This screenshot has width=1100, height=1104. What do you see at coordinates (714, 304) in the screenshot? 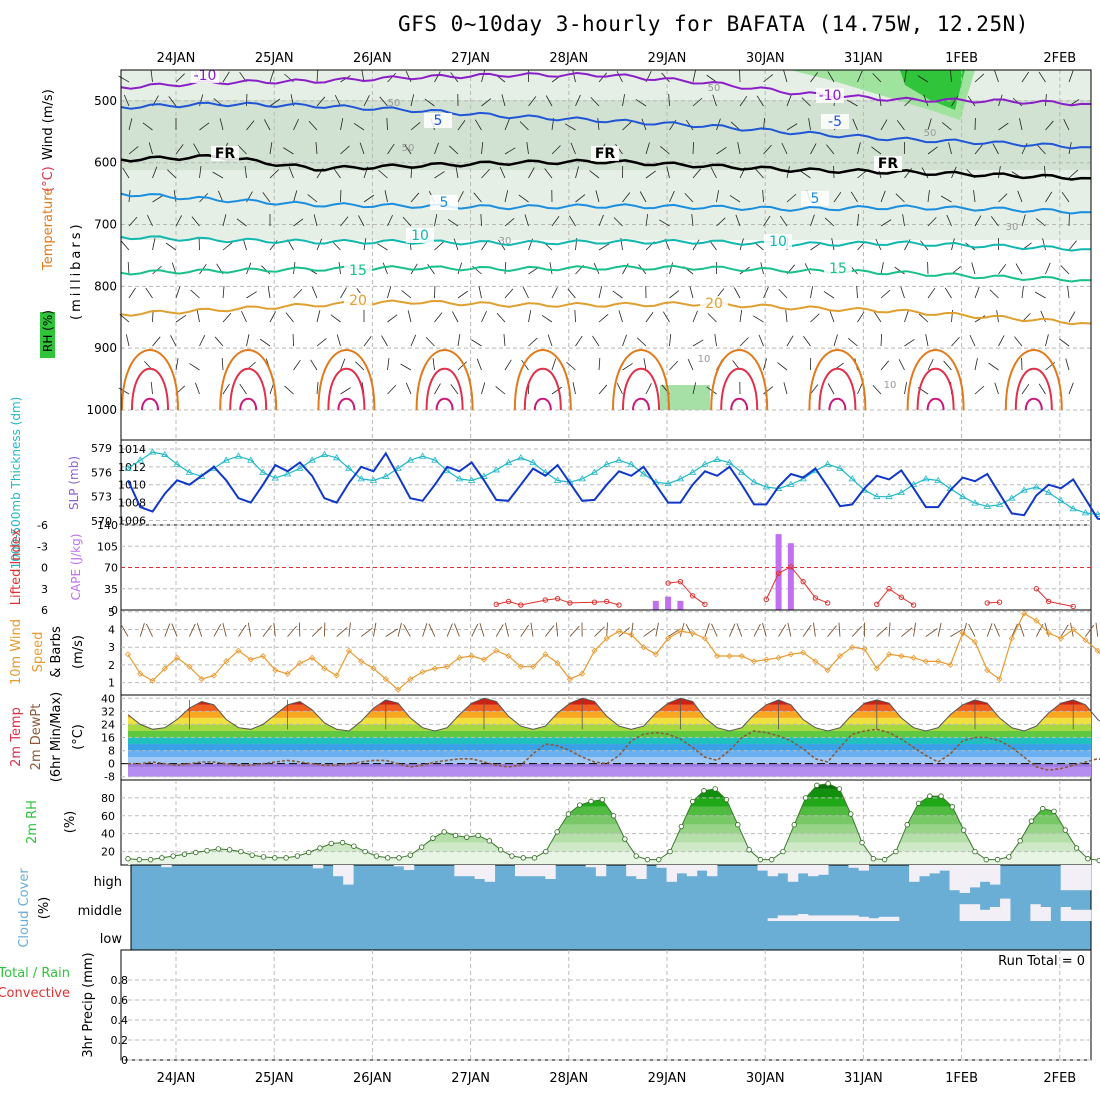
I see `isotherm-label: 20` at bounding box center [714, 304].